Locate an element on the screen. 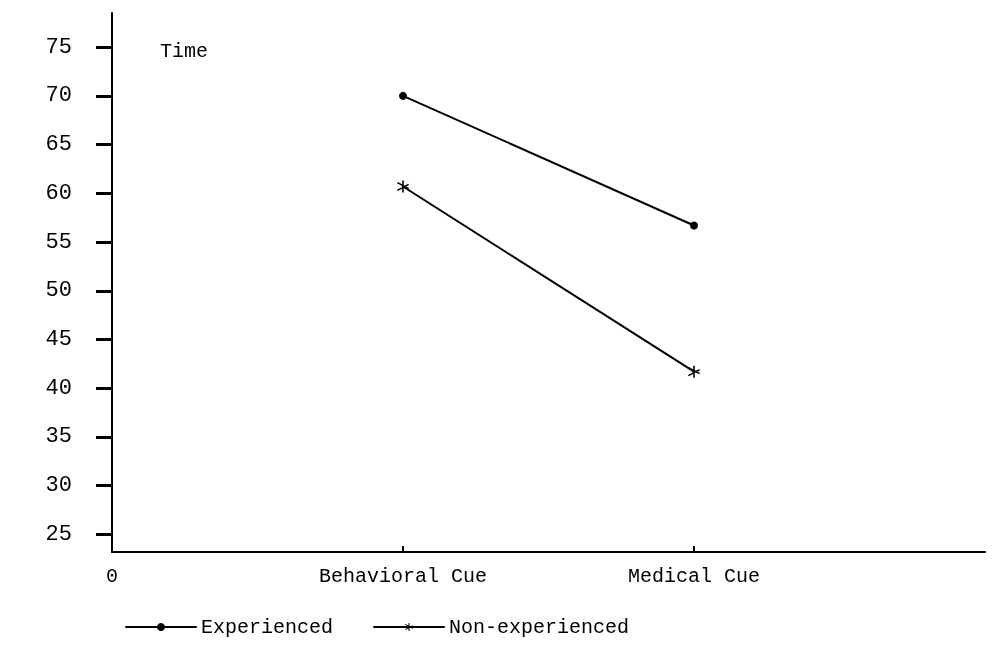 The width and height of the screenshot is (1005, 646). y-tick-label: 40 is located at coordinates (58, 388).